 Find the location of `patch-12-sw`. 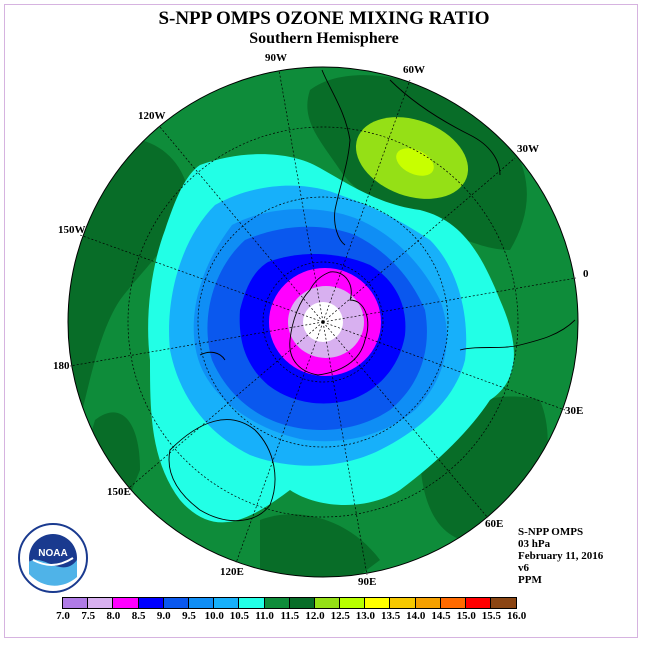

patch-12-sw is located at coordinates (110, 466).